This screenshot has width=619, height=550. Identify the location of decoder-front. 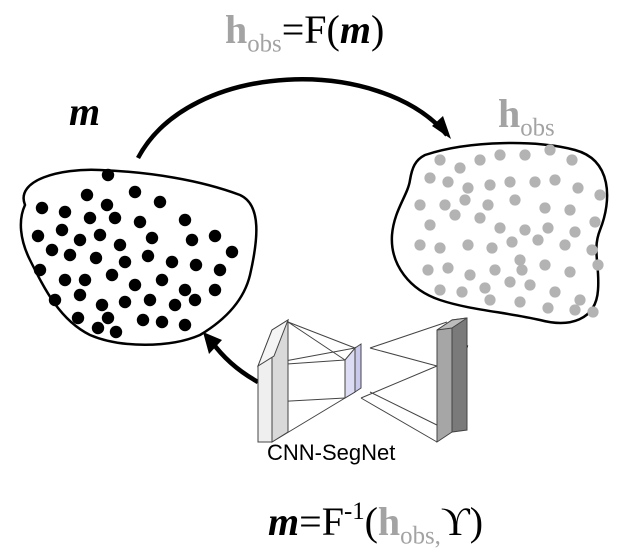
(444, 381).